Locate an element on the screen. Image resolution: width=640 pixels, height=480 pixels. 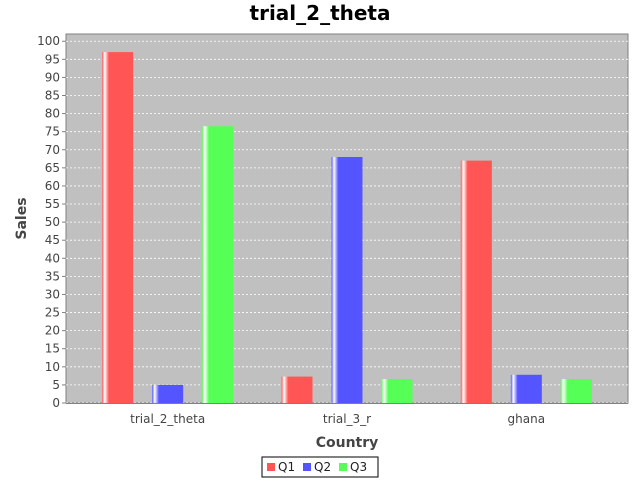
legend-swatch-q3 is located at coordinates (343, 467).